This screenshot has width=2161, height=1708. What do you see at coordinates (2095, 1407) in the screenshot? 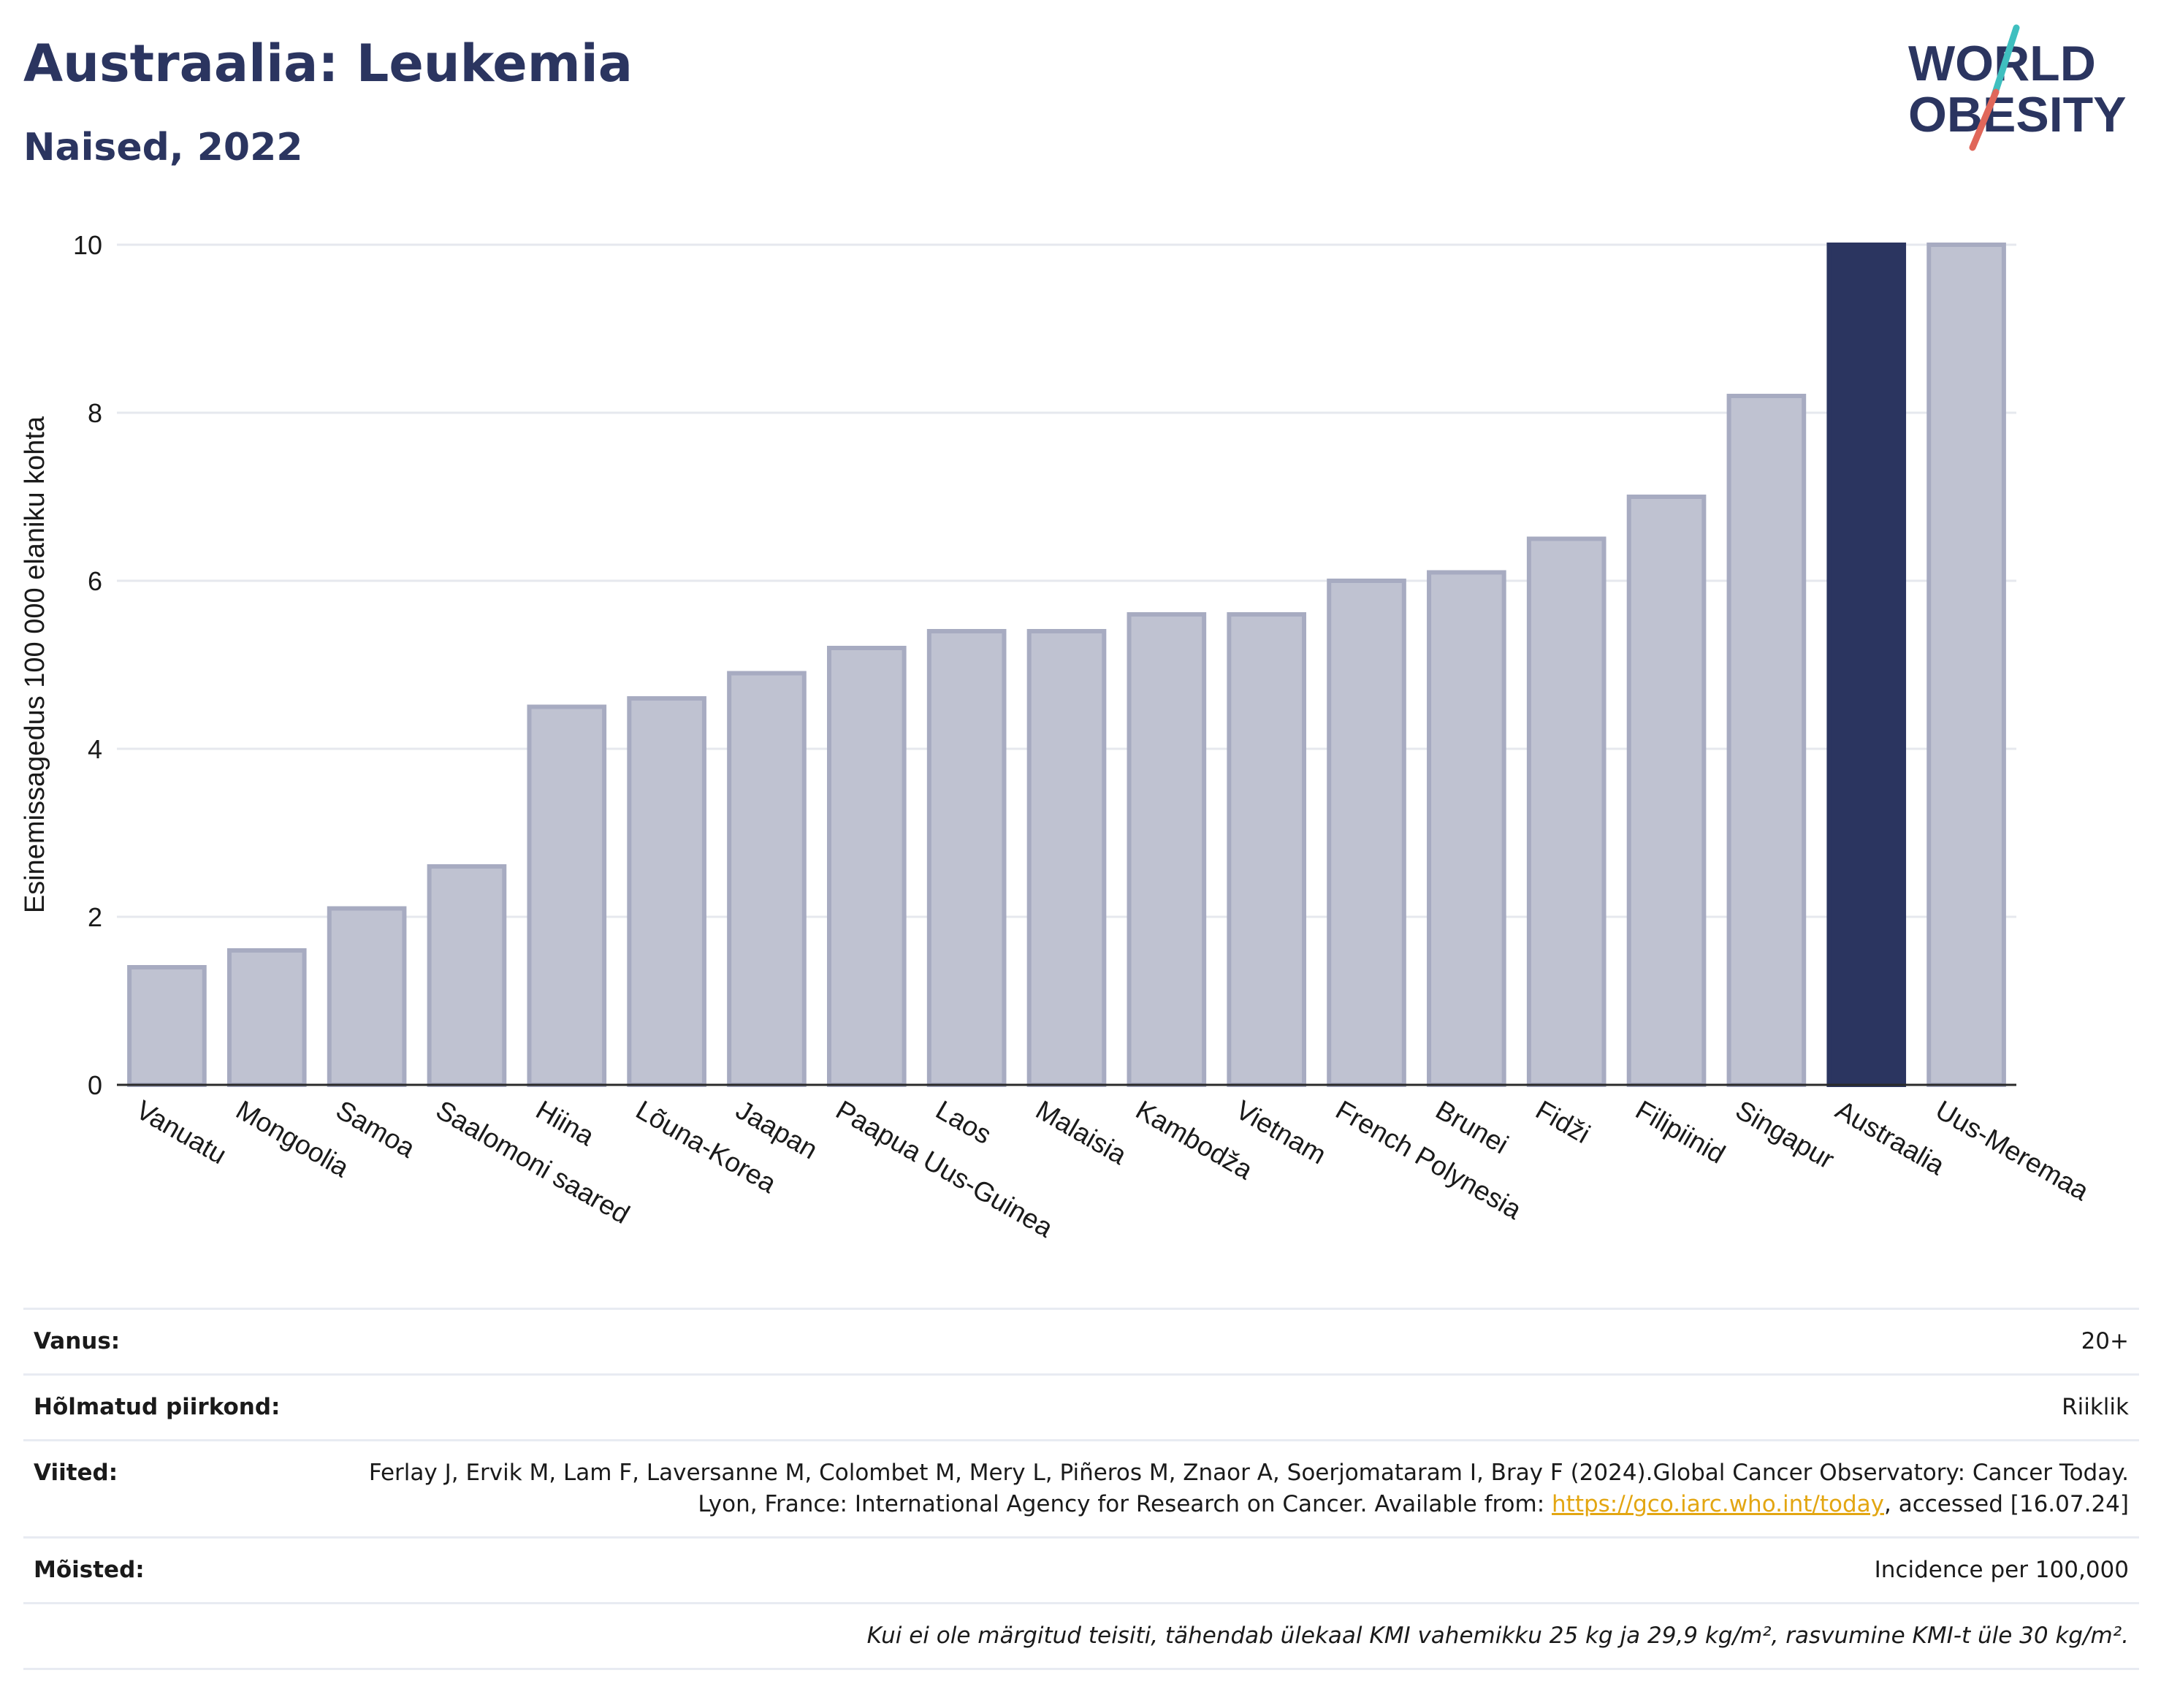
I see `coverage-value: Riiklik` at bounding box center [2095, 1407].